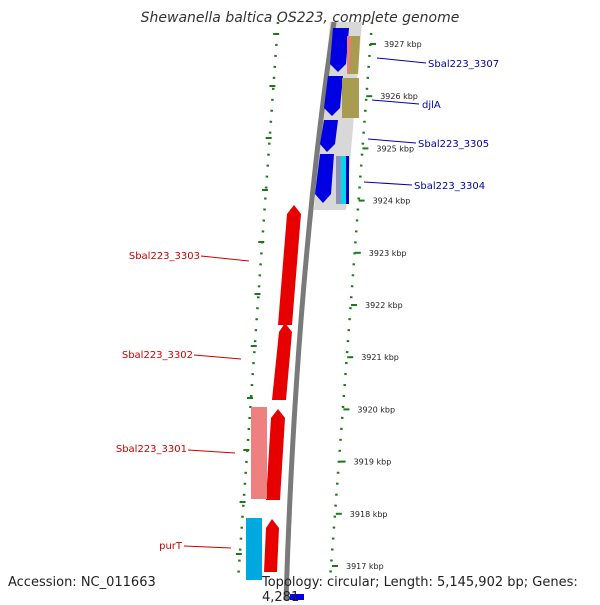 The width and height of the screenshot is (600, 605). Describe the element at coordinates (164, 256) in the screenshot. I see `gene-label-3303: Sbal223_3303` at that location.